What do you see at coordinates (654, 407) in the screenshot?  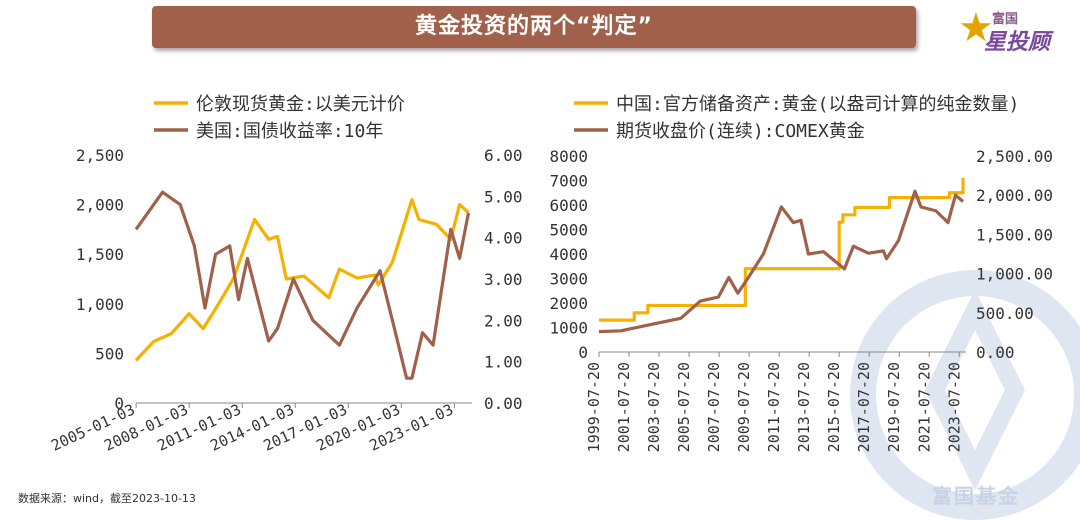 I see `x-tick-label: 2003-07-20` at bounding box center [654, 407].